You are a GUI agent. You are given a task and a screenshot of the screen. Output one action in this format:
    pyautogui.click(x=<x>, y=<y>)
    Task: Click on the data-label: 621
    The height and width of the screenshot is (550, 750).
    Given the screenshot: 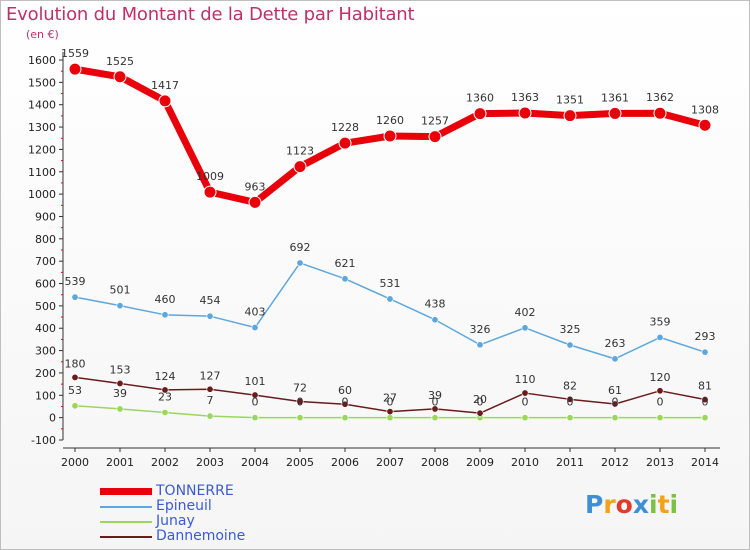 What is the action you would take?
    pyautogui.click(x=345, y=263)
    